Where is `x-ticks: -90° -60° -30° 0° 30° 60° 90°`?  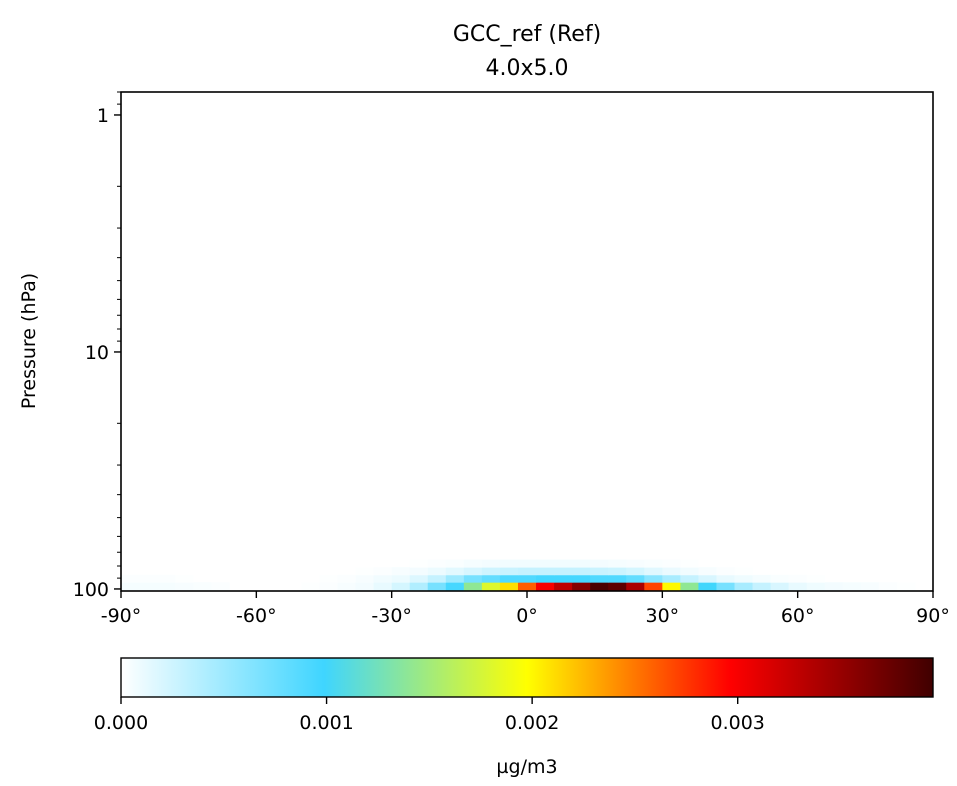 x-ticks: -90° -60° -30° 0° 30° 60° 90° is located at coordinates (525, 609).